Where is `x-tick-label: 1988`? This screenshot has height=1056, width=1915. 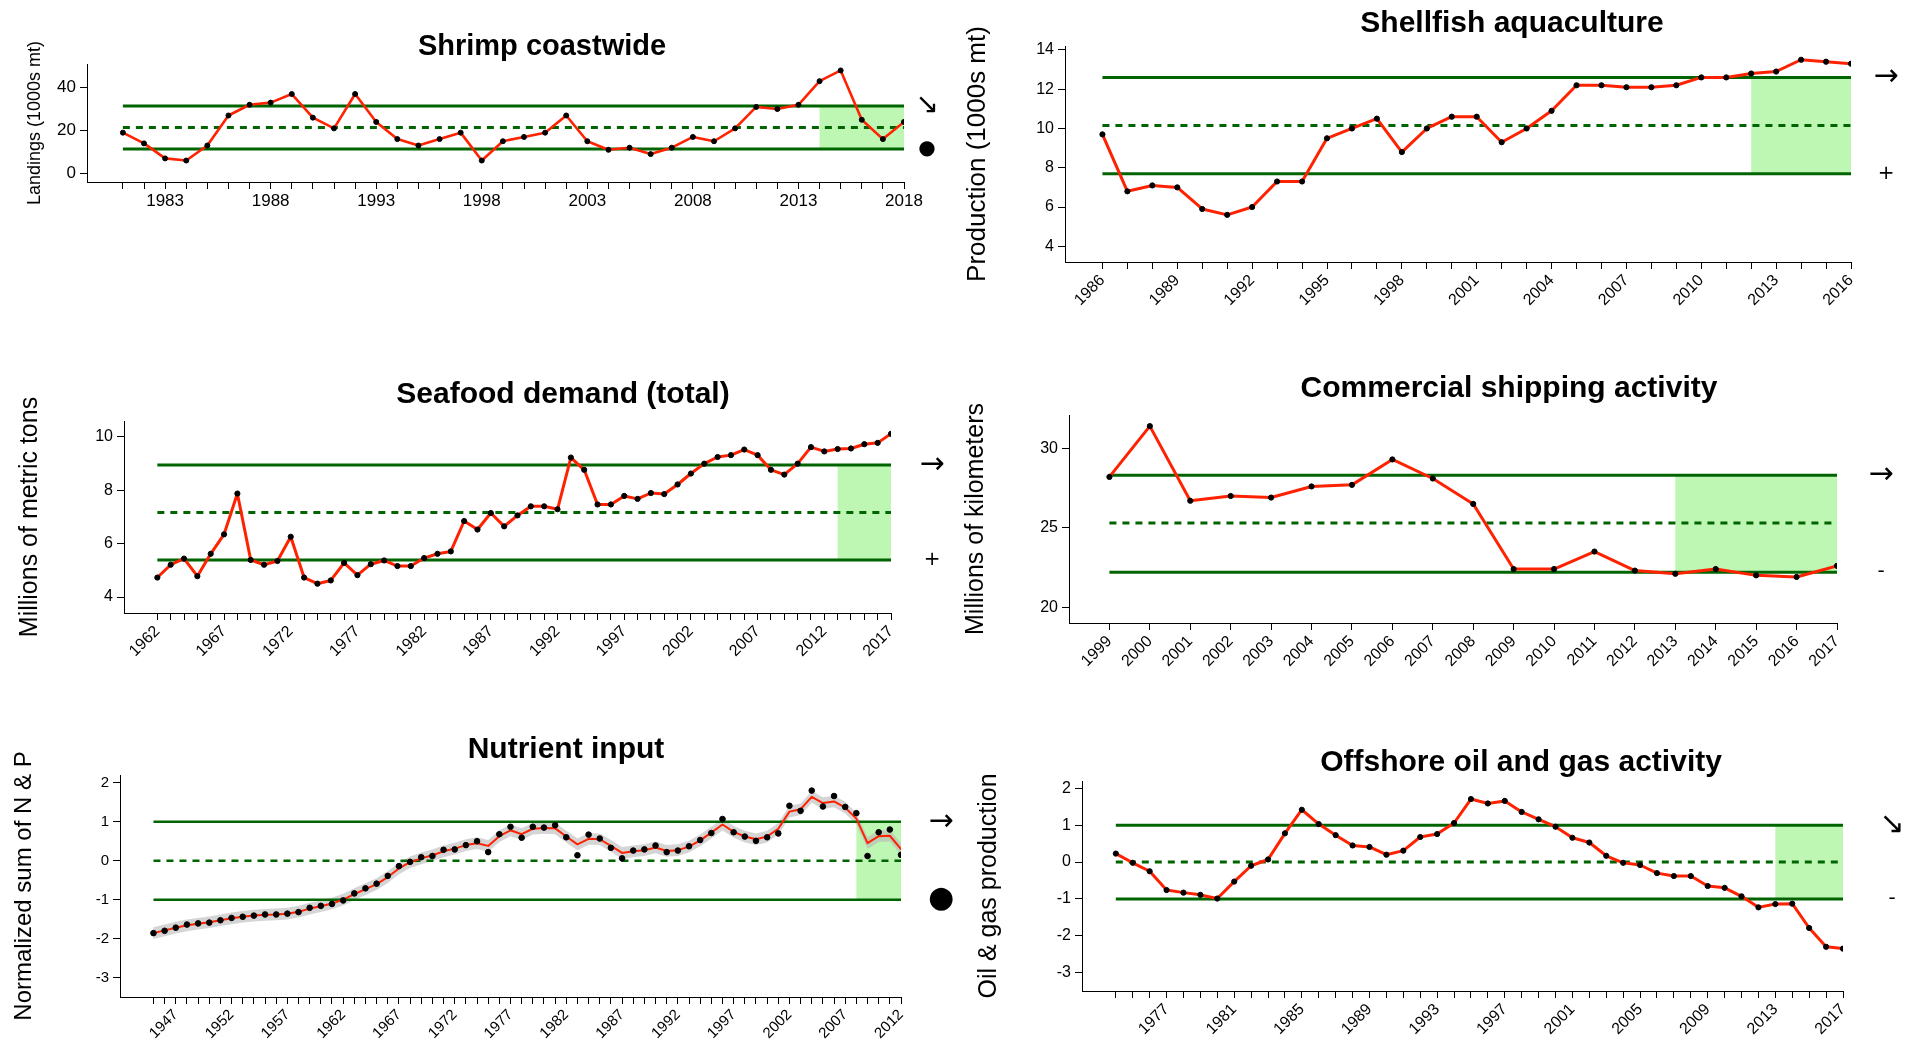
x-tick-label: 1988 is located at coordinates (270, 200).